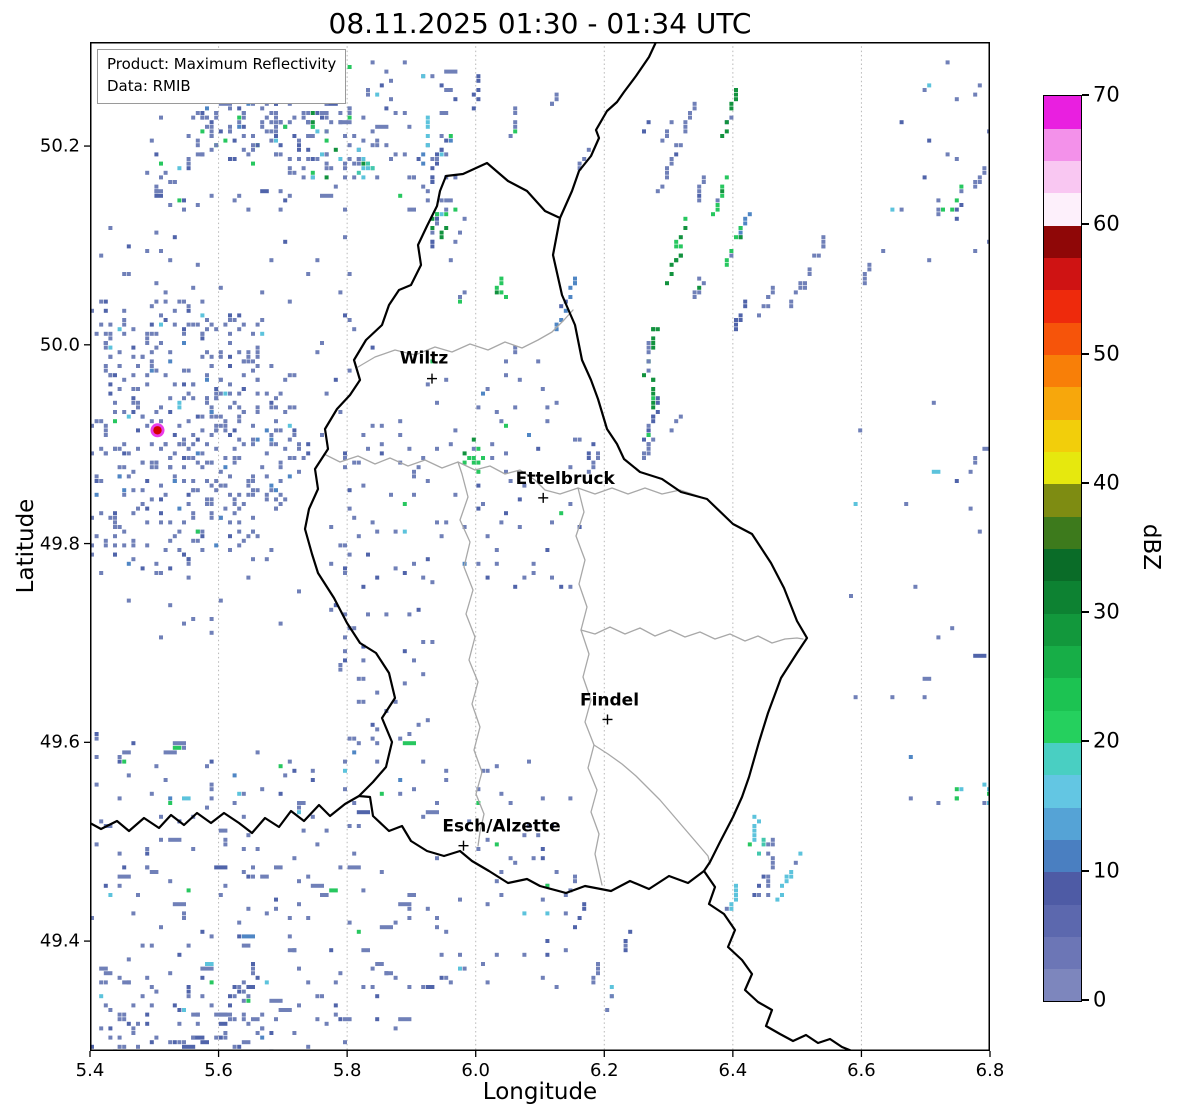  What do you see at coordinates (1106, 611) in the screenshot?
I see `colorbar-tick-label: 30` at bounding box center [1106, 611].